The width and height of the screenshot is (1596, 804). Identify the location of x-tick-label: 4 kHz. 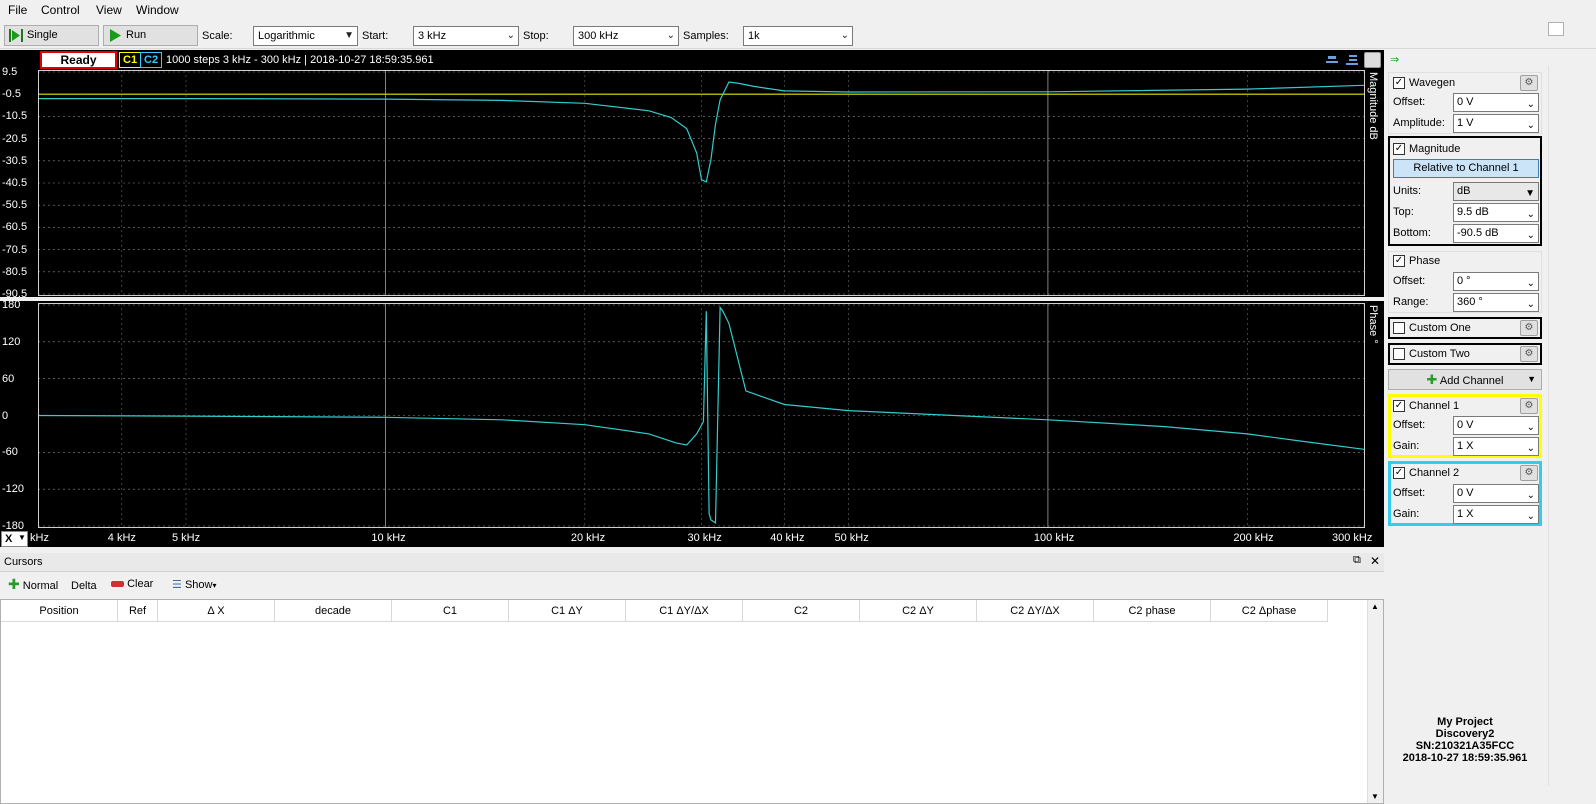
(121, 538).